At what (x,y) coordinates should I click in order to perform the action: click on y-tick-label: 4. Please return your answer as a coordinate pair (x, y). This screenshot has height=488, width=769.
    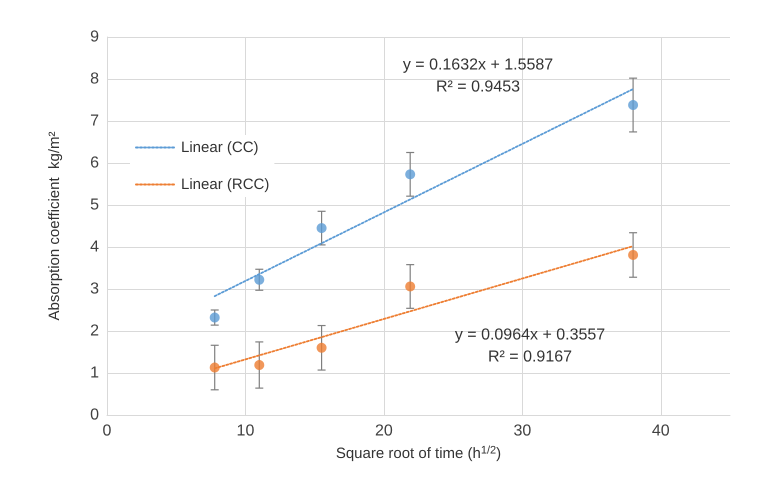
    Looking at the image, I should click on (95, 247).